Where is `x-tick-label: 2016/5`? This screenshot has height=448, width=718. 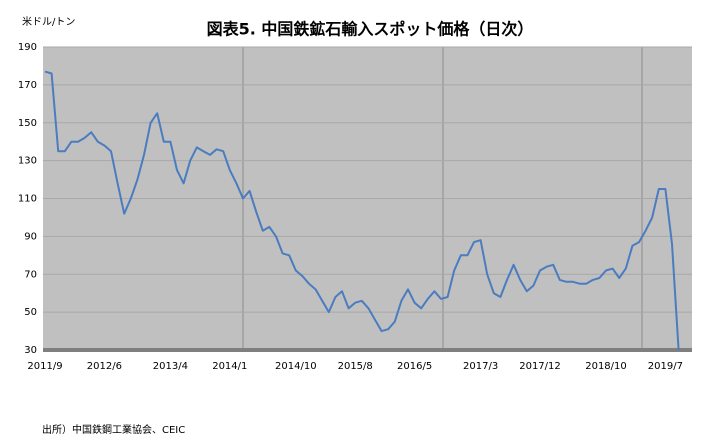
x-tick-label: 2016/5 is located at coordinates (414, 366).